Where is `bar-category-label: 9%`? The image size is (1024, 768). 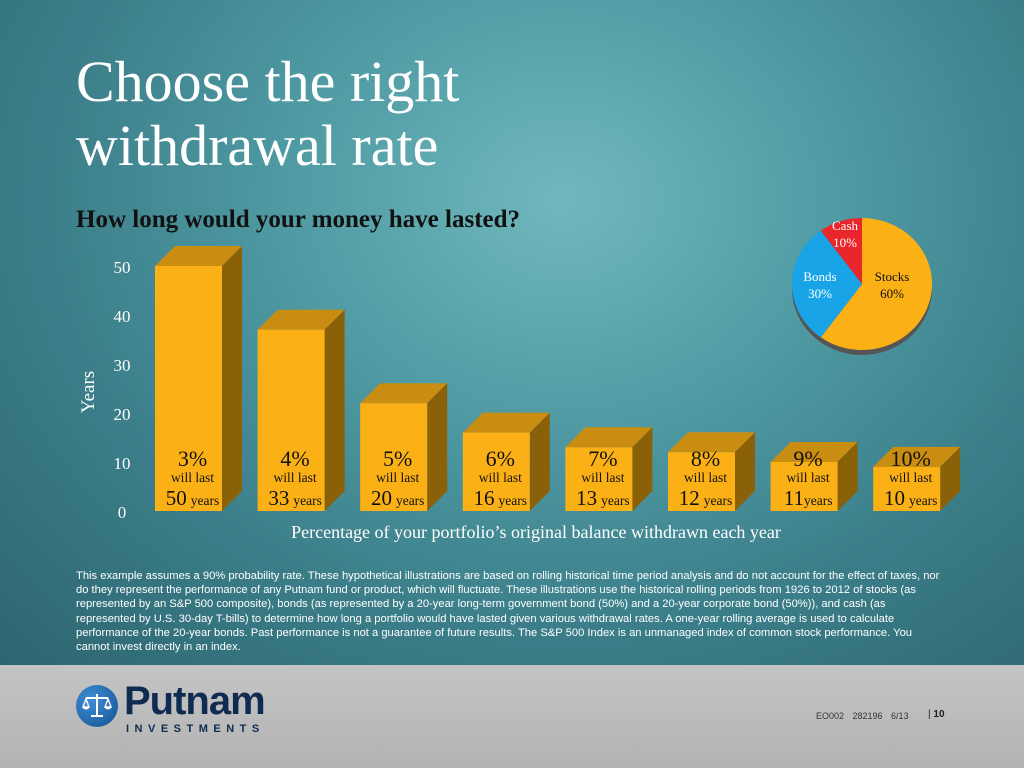
bar-category-label: 9% is located at coordinates (807, 458).